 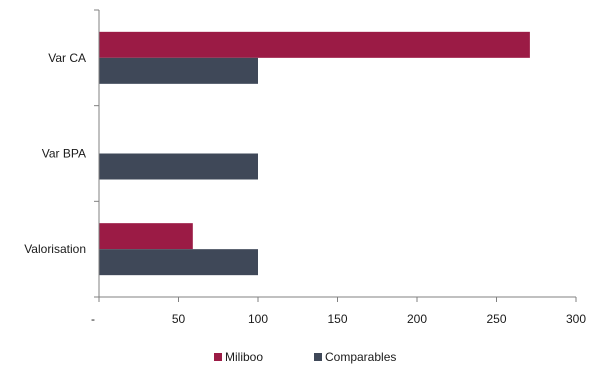 I want to click on x-tick-label: 50, so click(x=179, y=319).